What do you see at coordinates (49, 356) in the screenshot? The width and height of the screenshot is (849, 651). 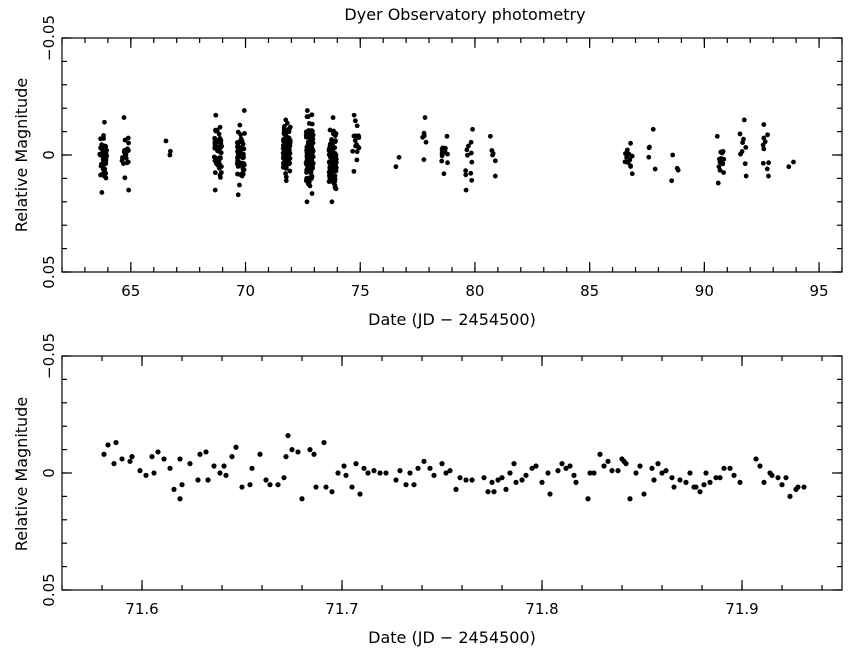 I see `y-tick-label: −0.05` at bounding box center [49, 356].